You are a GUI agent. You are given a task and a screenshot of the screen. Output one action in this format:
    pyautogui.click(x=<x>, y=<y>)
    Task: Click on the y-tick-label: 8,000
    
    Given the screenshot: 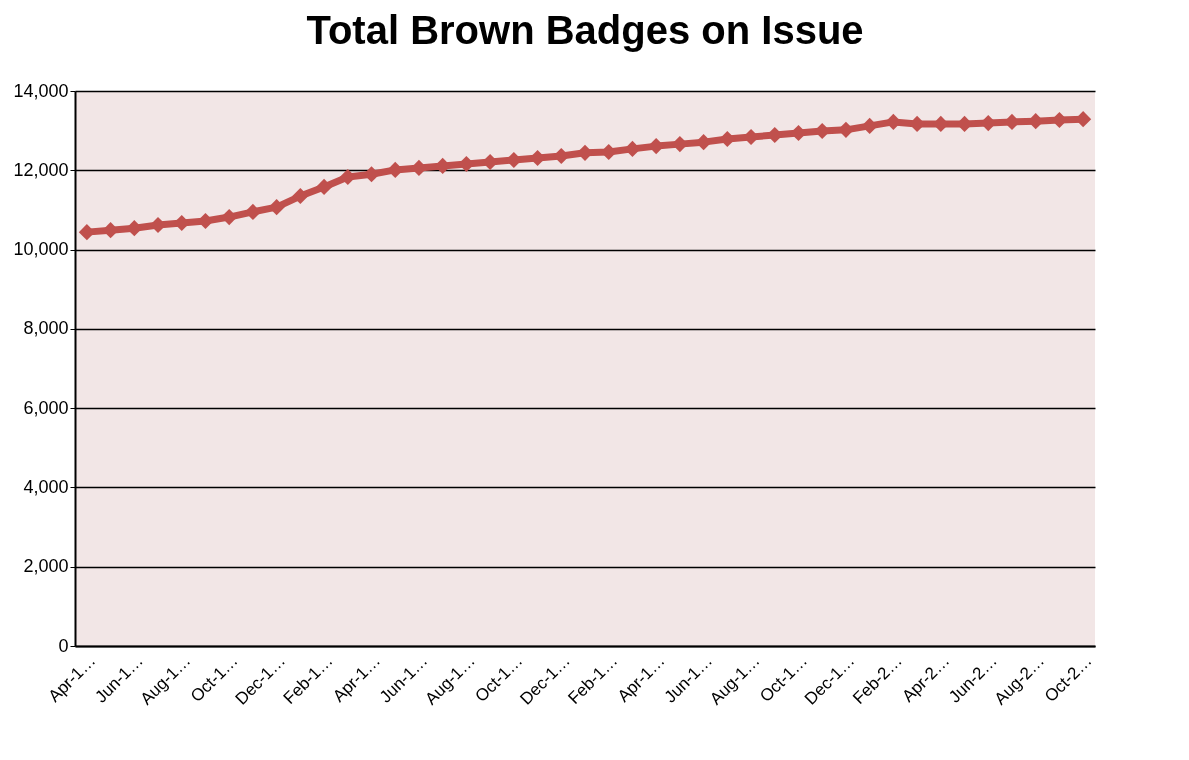 What is the action you would take?
    pyautogui.click(x=46, y=328)
    